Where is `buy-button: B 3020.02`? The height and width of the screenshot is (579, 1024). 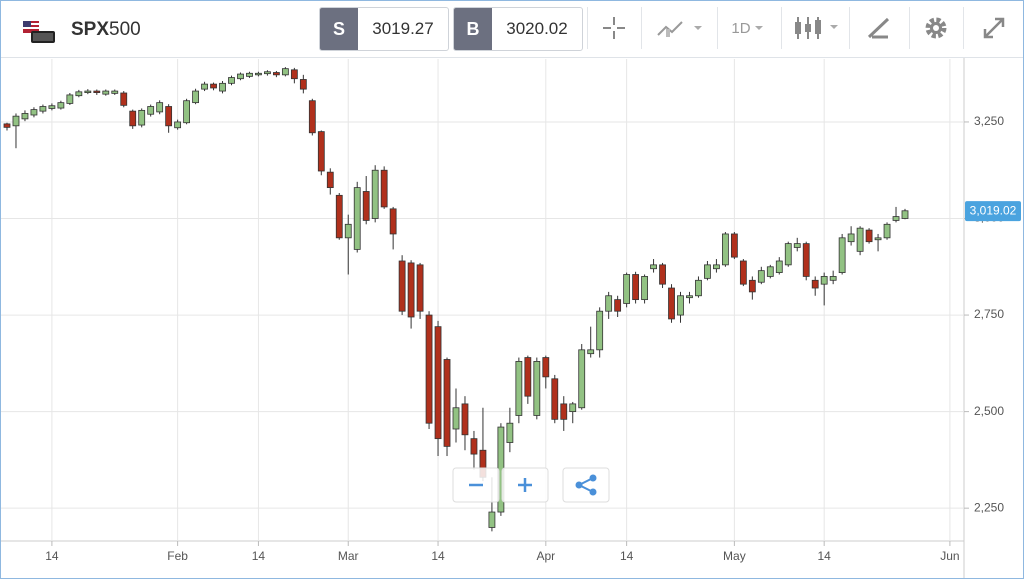
buy-button: B 3020.02 is located at coordinates (518, 29).